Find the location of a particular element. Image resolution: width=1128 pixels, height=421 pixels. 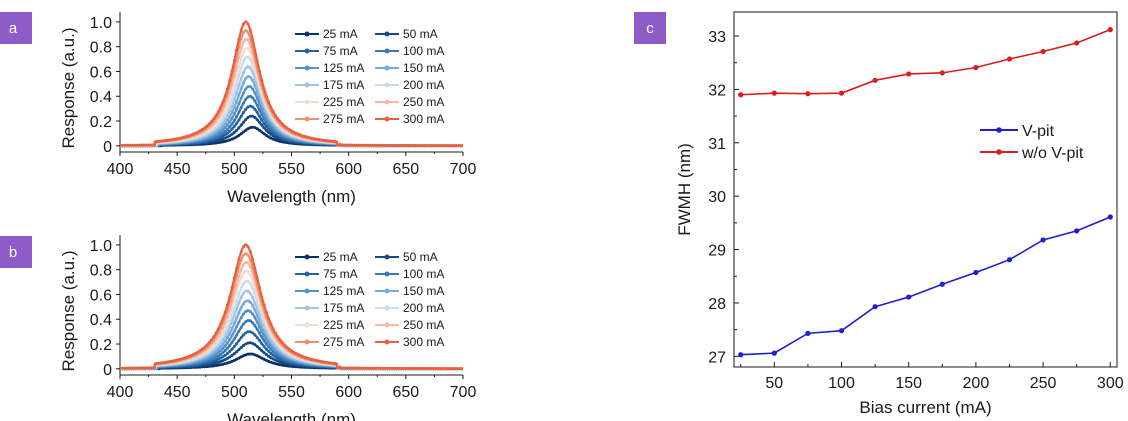

y-tick-label: 1.0 is located at coordinates (101, 23).